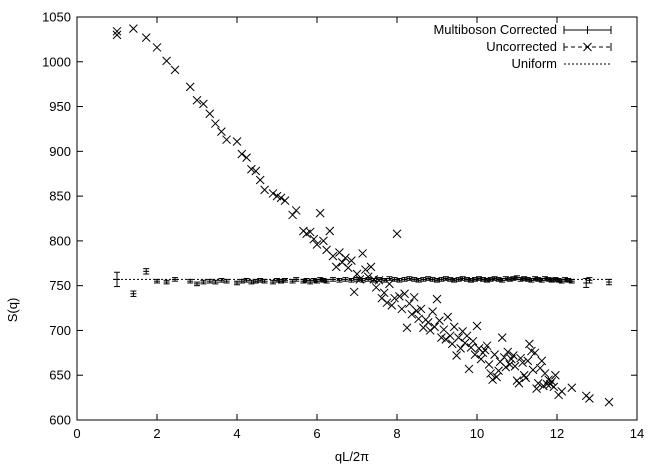 This screenshot has width=650, height=464. I want to click on x-axis-title: qL/2π, so click(352, 456).